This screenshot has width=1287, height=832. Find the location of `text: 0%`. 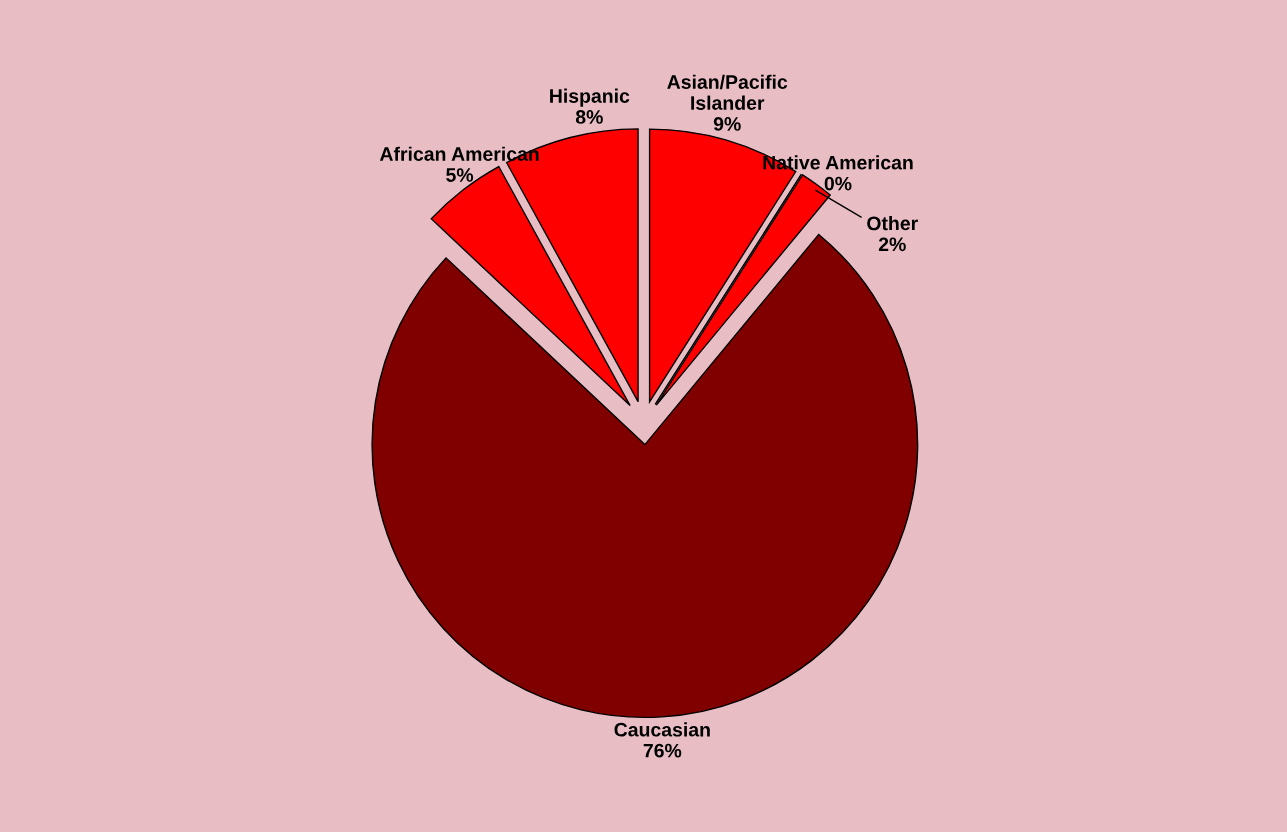

text: 0% is located at coordinates (838, 183).